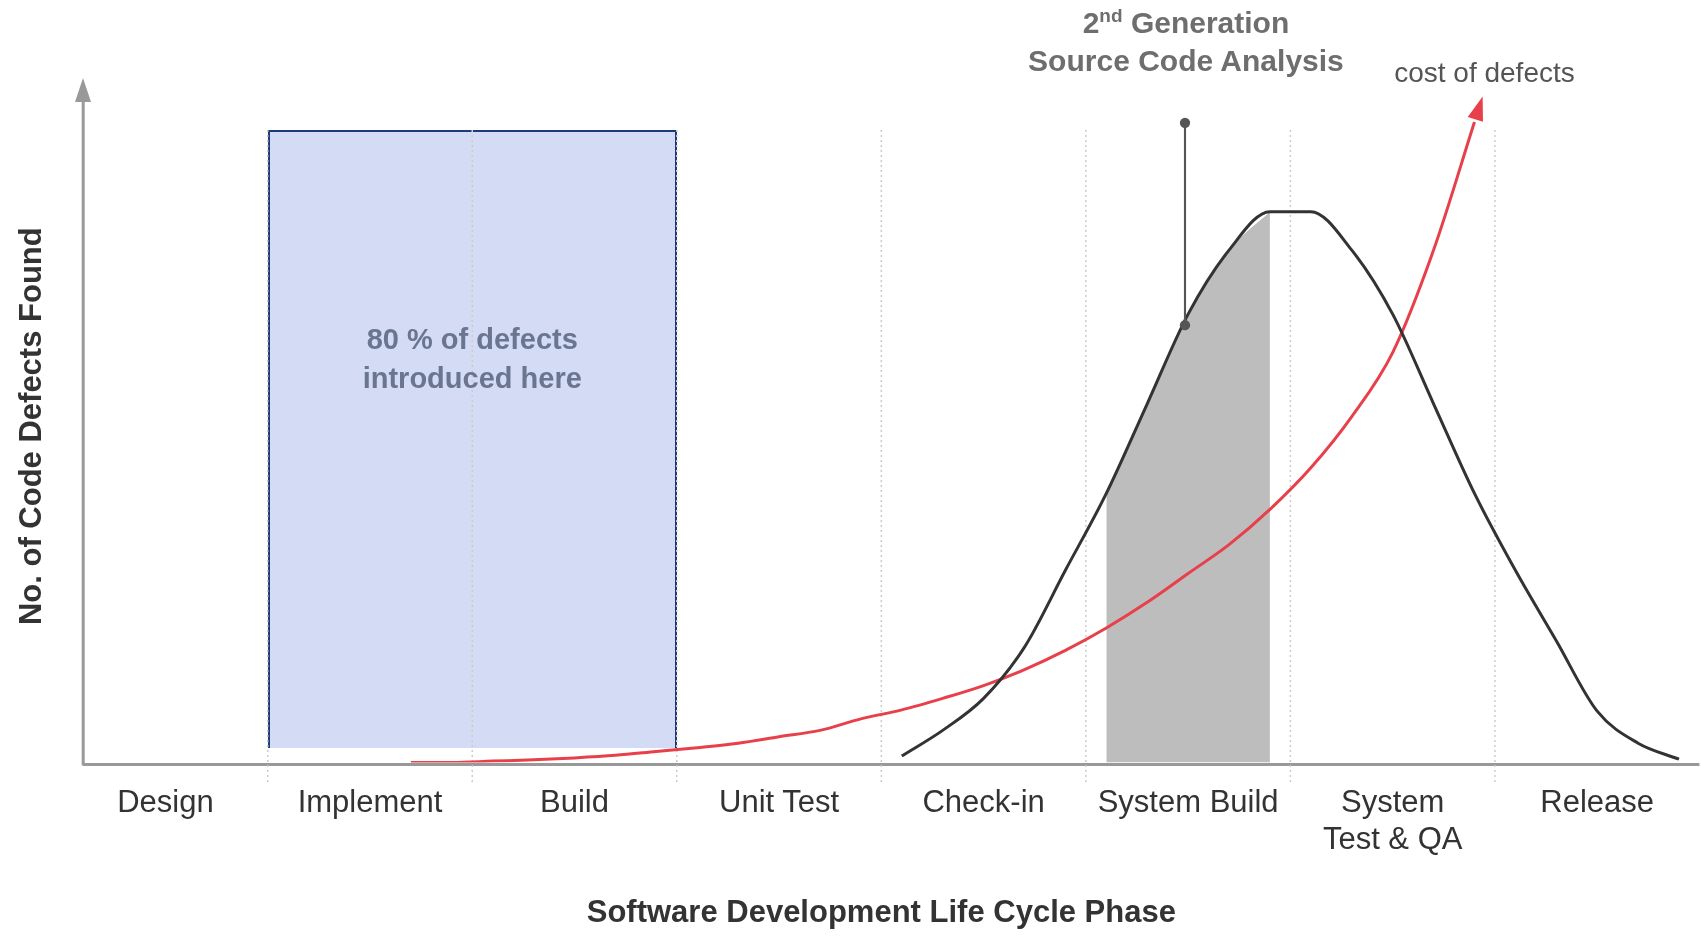 The image size is (1701, 946). I want to click on x-tick-label: Design, so click(165, 801).